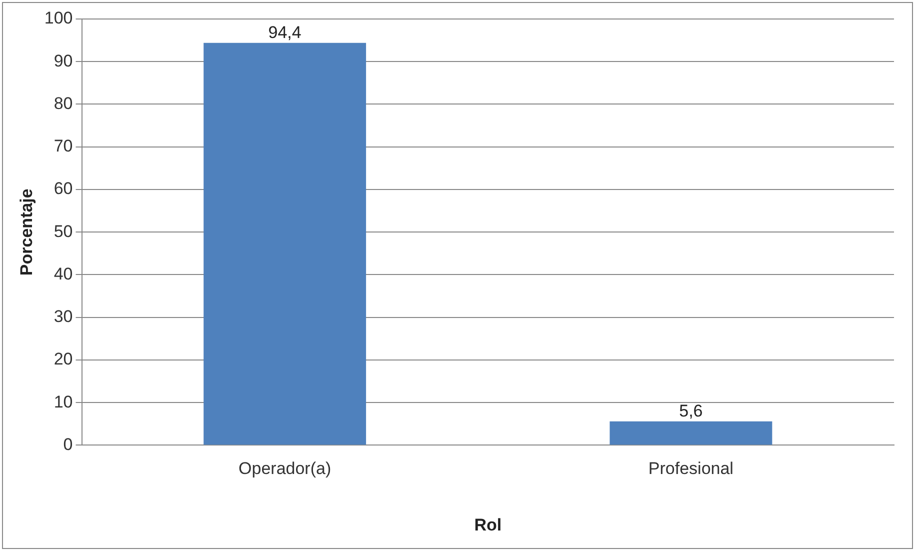  What do you see at coordinates (63, 316) in the screenshot?
I see `y-tick-label: 30` at bounding box center [63, 316].